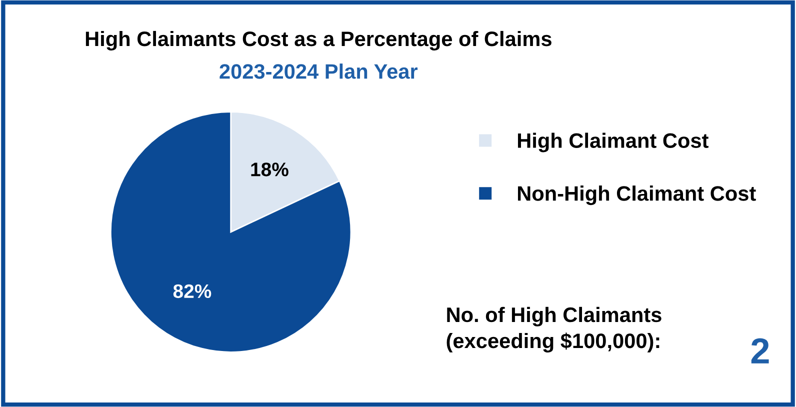 The width and height of the screenshot is (796, 407). I want to click on text: No. of High Claimants (exceeding $100,000):, so click(554, 329).